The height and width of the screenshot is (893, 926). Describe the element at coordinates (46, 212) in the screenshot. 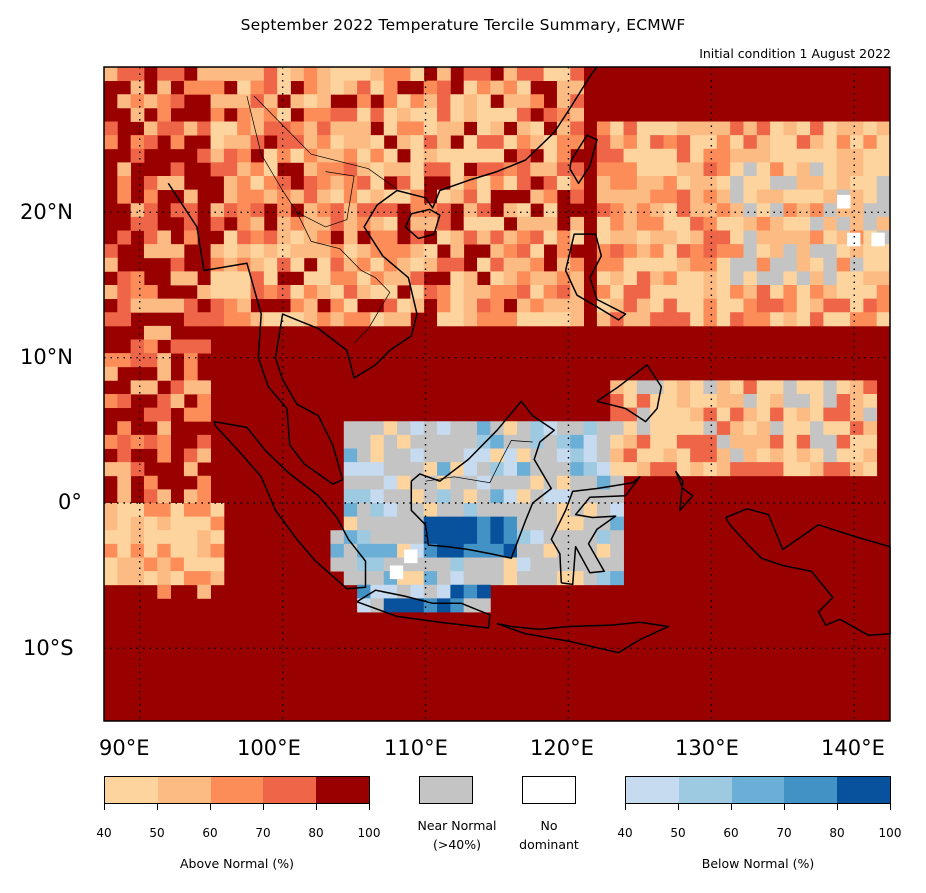

I see `lat-tick-20n: 20°N` at that location.